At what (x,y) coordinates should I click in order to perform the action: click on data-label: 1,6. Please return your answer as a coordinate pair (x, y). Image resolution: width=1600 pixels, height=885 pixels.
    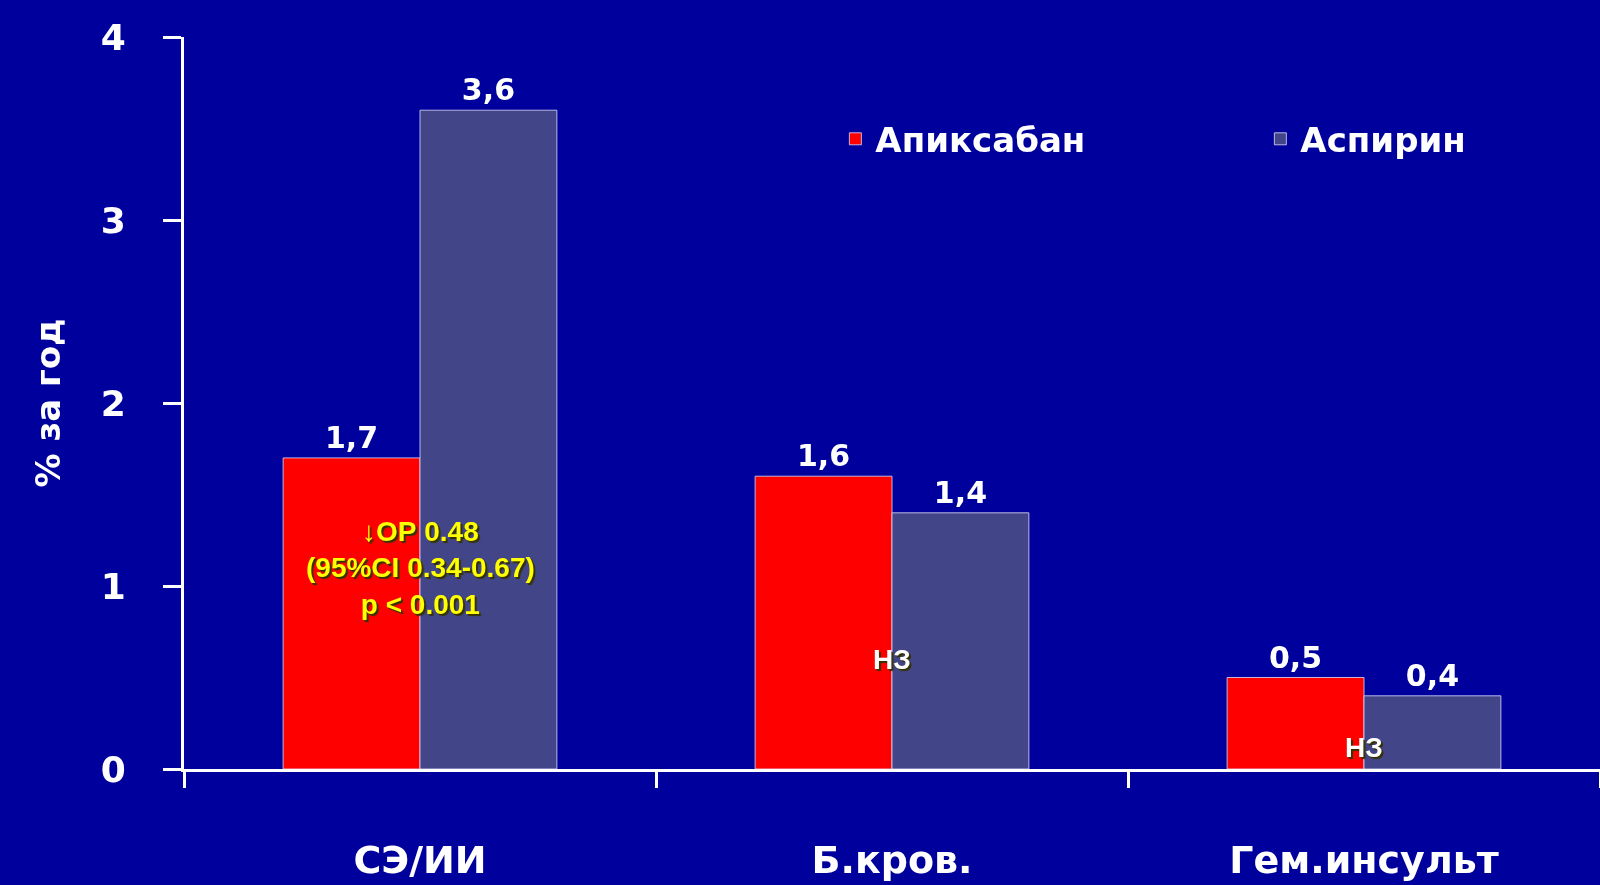
    Looking at the image, I should click on (823, 456).